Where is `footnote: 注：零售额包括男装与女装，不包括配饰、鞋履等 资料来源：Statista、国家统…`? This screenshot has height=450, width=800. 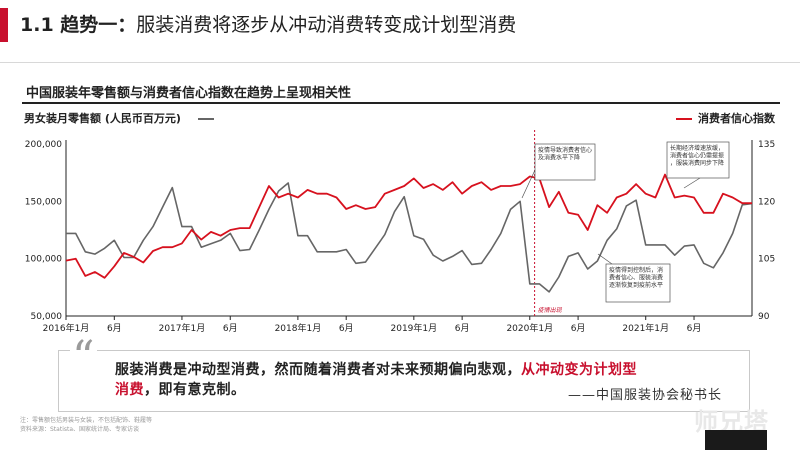 footnote: 注：零售额包括男装与女装，不包括配饰、鞋履等 资料来源：Statista、国家统… is located at coordinates (86, 425).